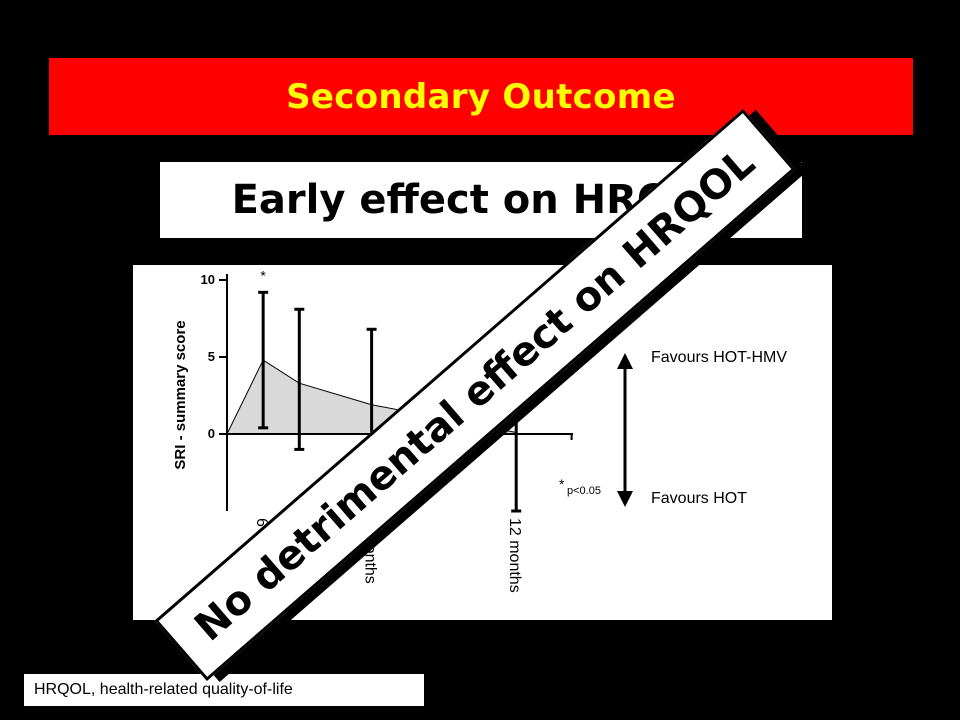  I want to click on y-tick-label: 5, so click(211, 356).